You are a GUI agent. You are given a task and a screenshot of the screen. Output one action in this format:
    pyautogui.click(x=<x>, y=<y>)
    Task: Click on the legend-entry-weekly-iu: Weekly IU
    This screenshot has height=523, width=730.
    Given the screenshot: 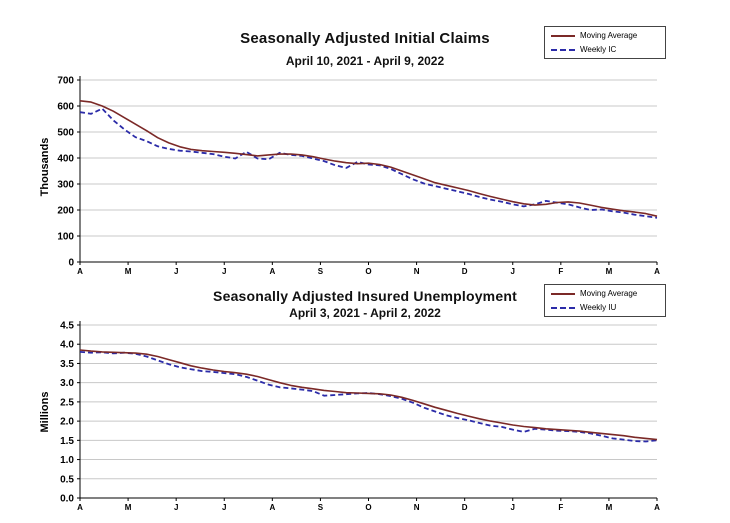 What is the action you would take?
    pyautogui.click(x=605, y=307)
    